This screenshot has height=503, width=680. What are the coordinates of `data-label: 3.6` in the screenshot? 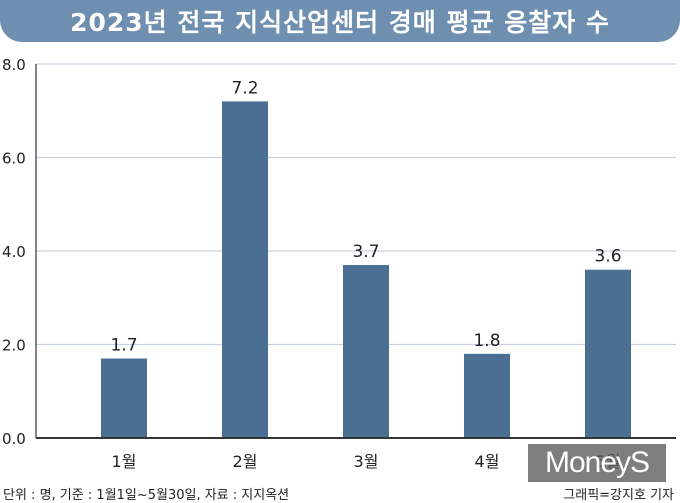 It's located at (607, 257).